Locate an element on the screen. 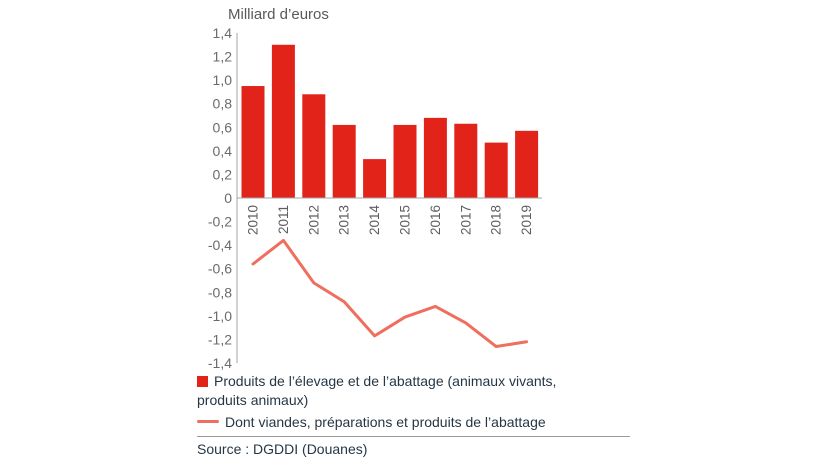 This screenshot has width=820, height=461. svg-text: 0,6 is located at coordinates (223, 127).